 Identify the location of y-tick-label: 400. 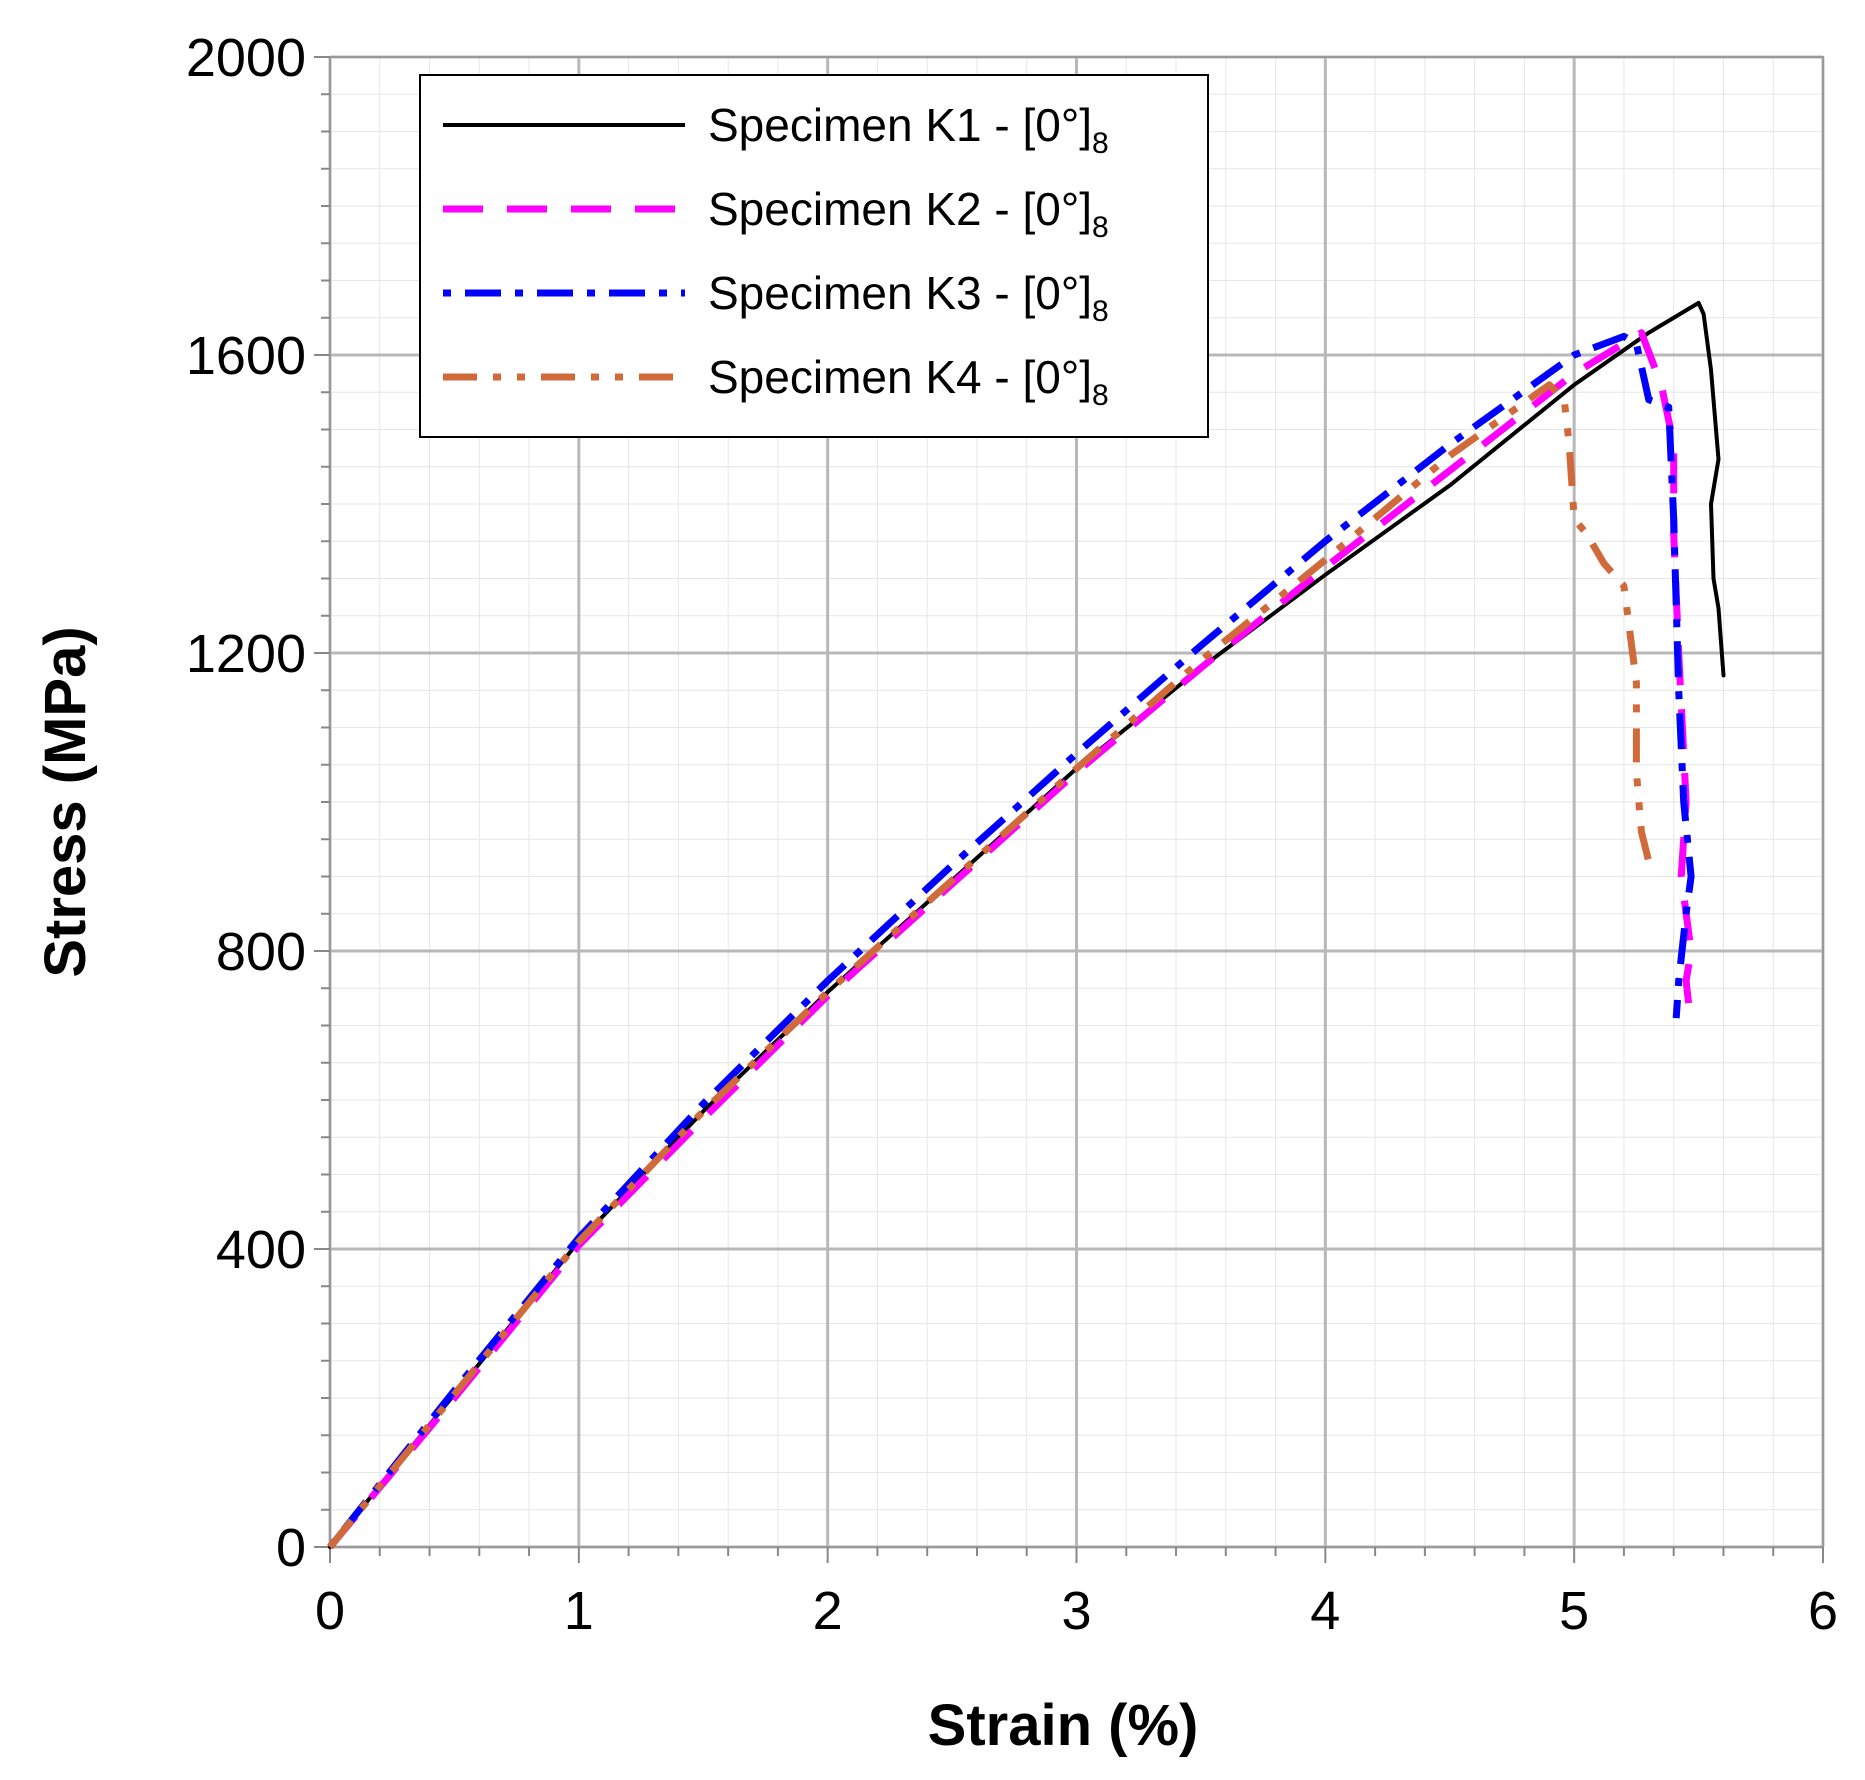
(261, 1250).